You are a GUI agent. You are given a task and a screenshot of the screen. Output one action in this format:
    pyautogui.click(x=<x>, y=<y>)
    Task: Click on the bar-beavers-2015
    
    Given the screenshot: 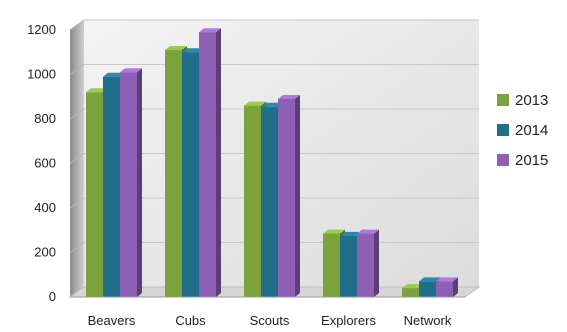 What is the action you would take?
    pyautogui.click(x=131, y=183)
    